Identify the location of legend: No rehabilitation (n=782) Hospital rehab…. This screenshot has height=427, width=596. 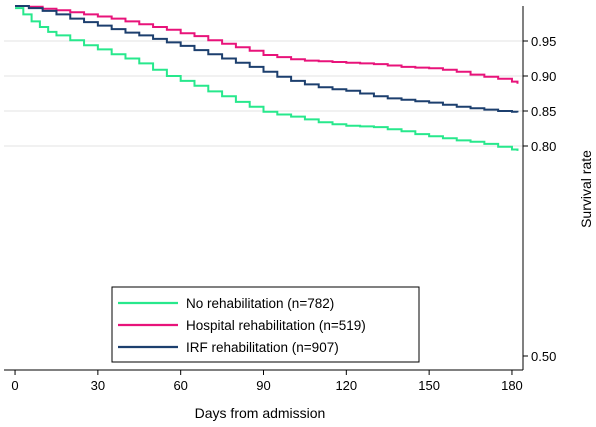
(265, 324).